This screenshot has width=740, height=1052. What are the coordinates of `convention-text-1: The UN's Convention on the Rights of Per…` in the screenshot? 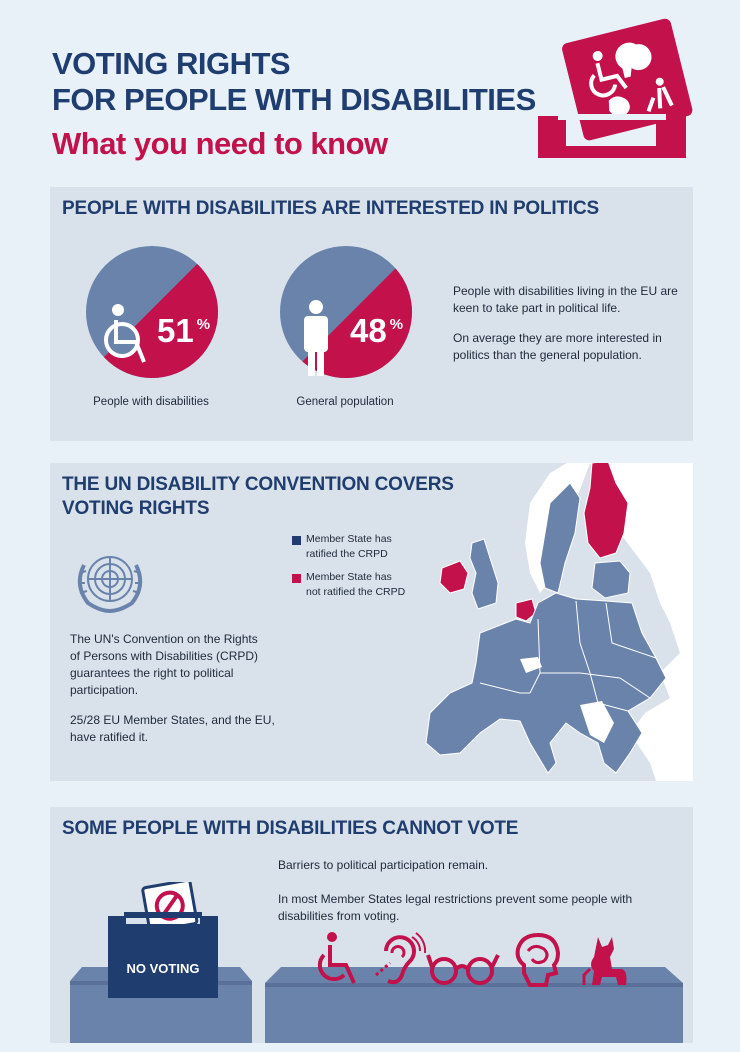 It's located at (164, 664).